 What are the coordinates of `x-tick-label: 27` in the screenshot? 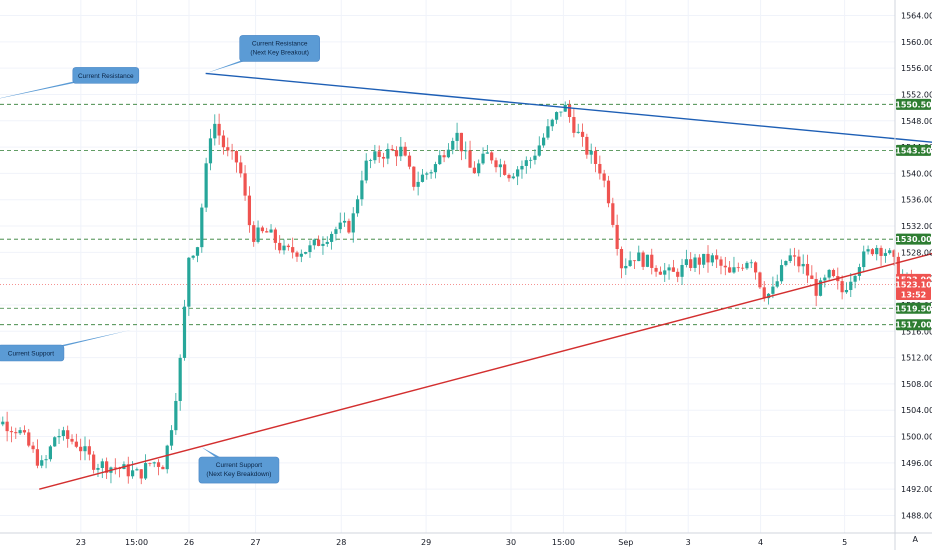 It's located at (255, 542).